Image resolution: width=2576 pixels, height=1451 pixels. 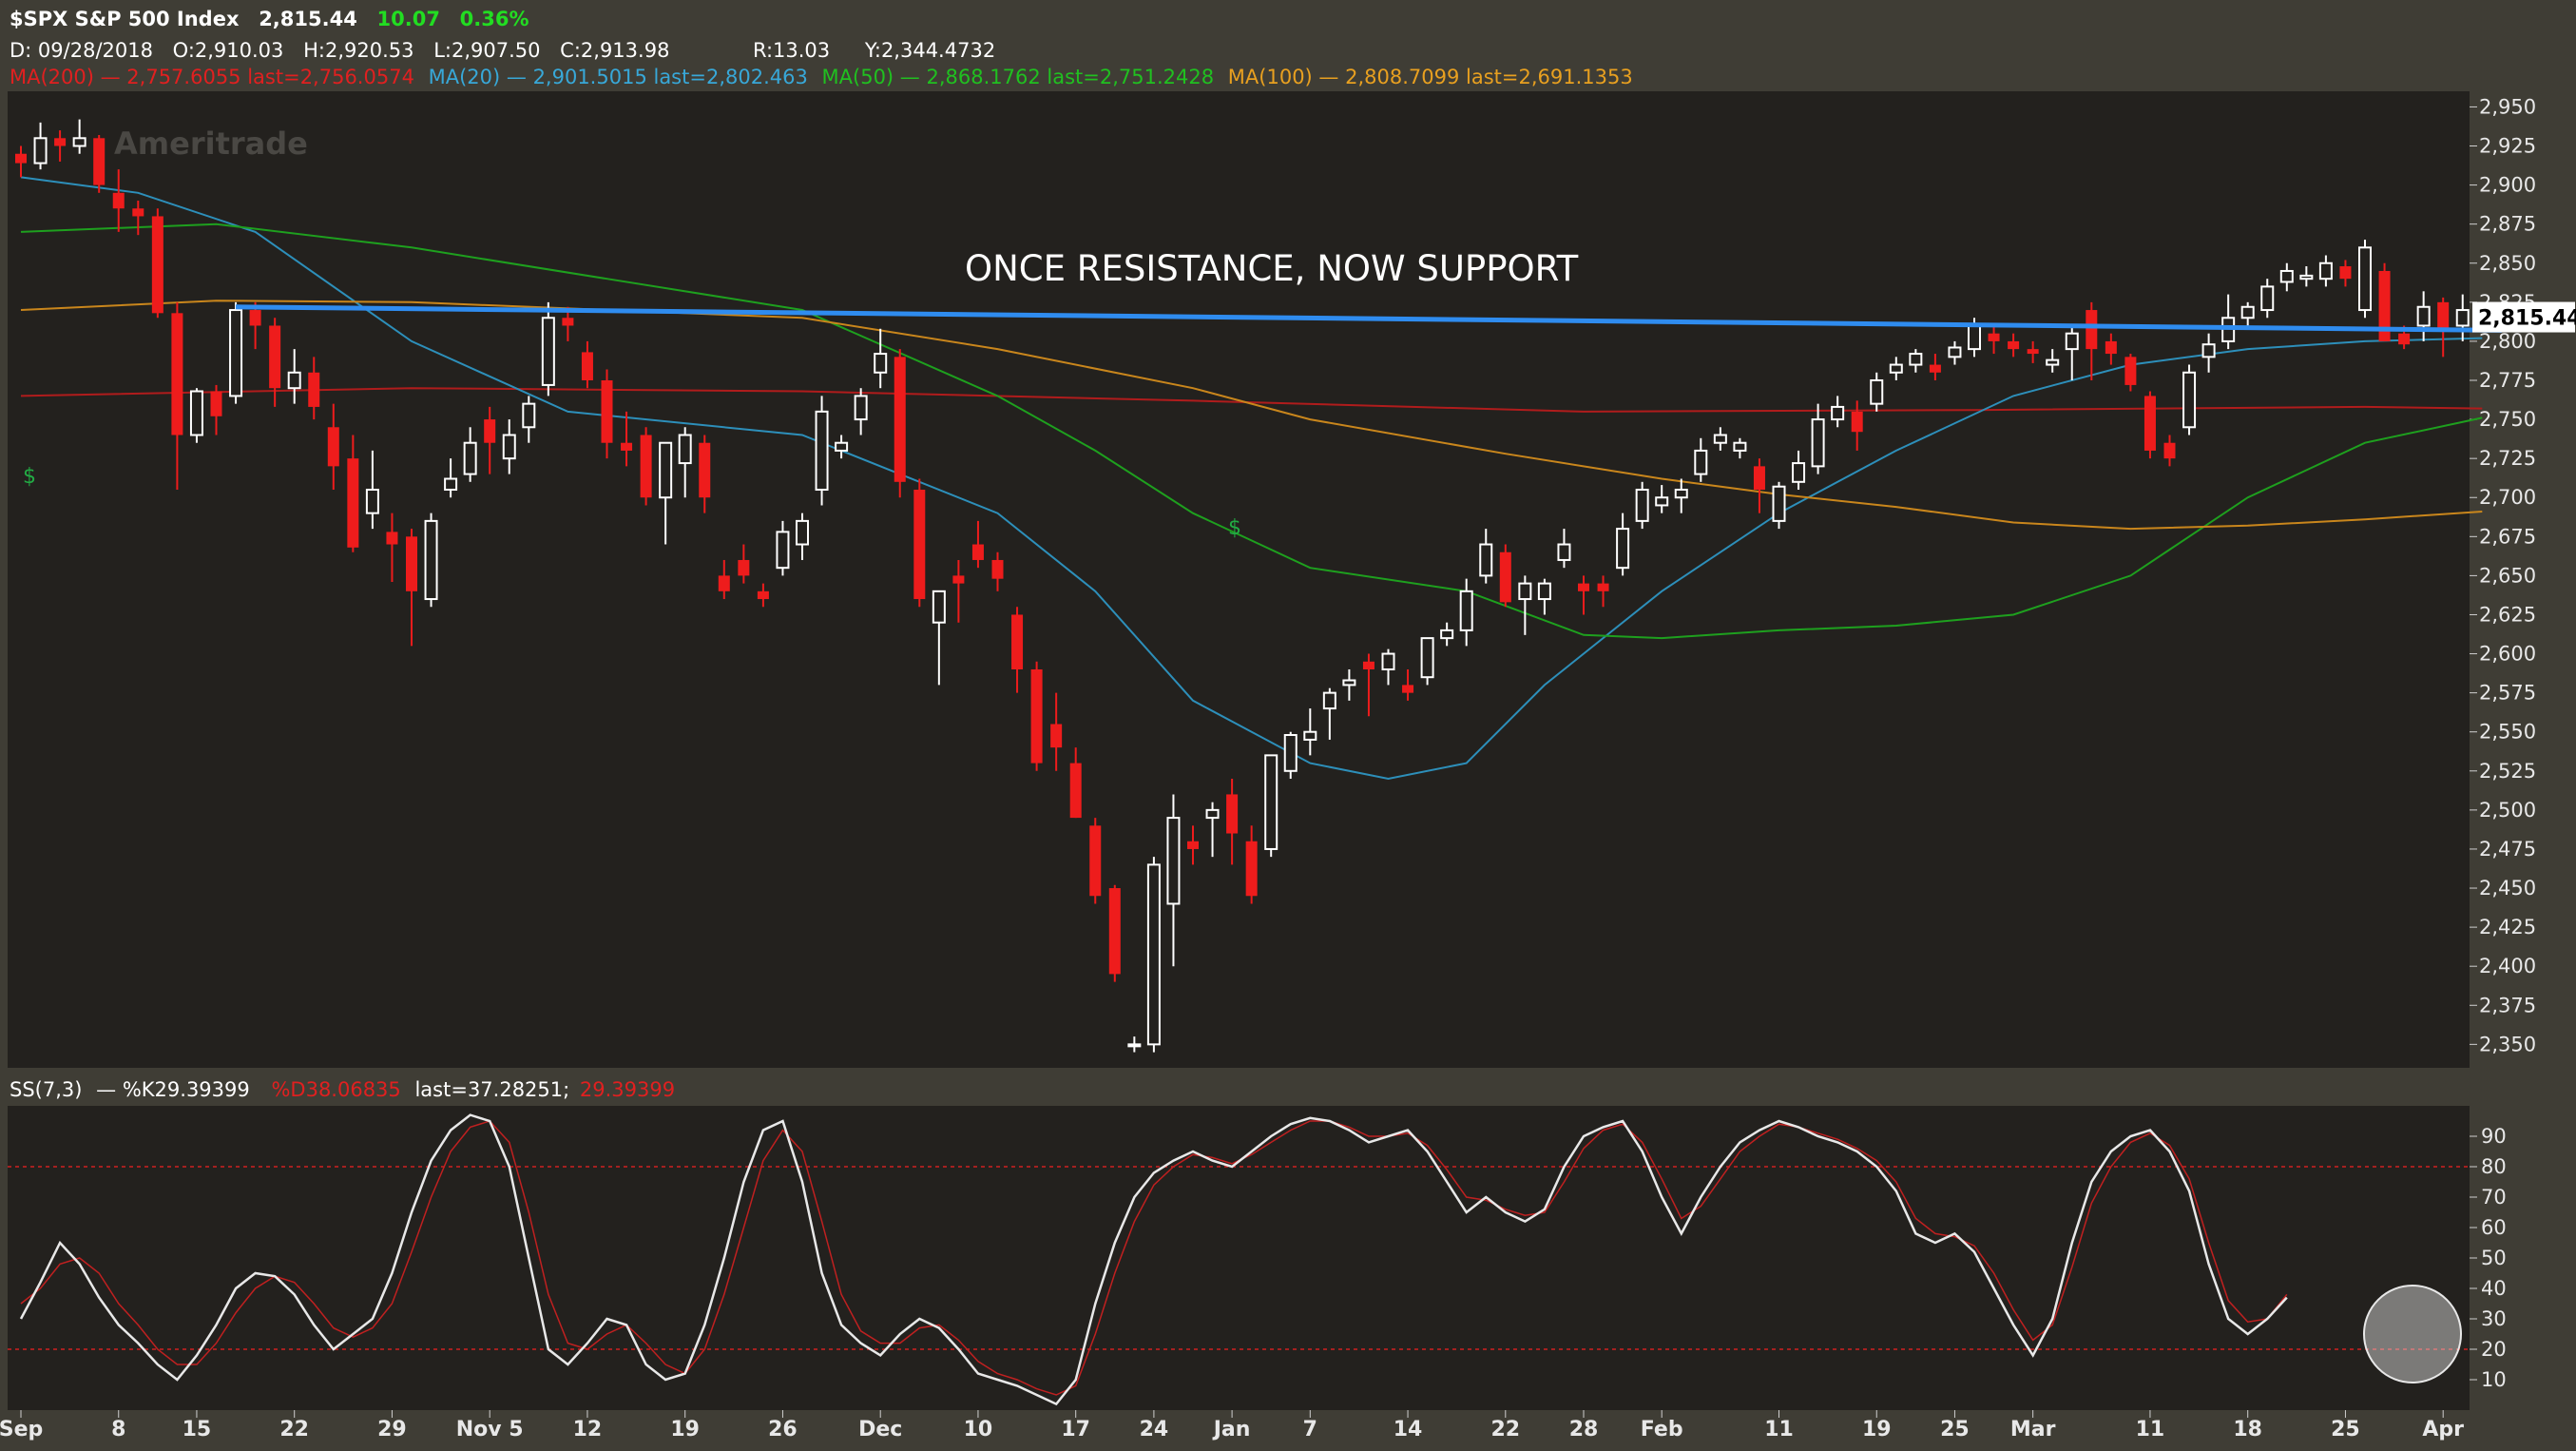 I want to click on ohlc-close: C:2,913.98, so click(x=614, y=50).